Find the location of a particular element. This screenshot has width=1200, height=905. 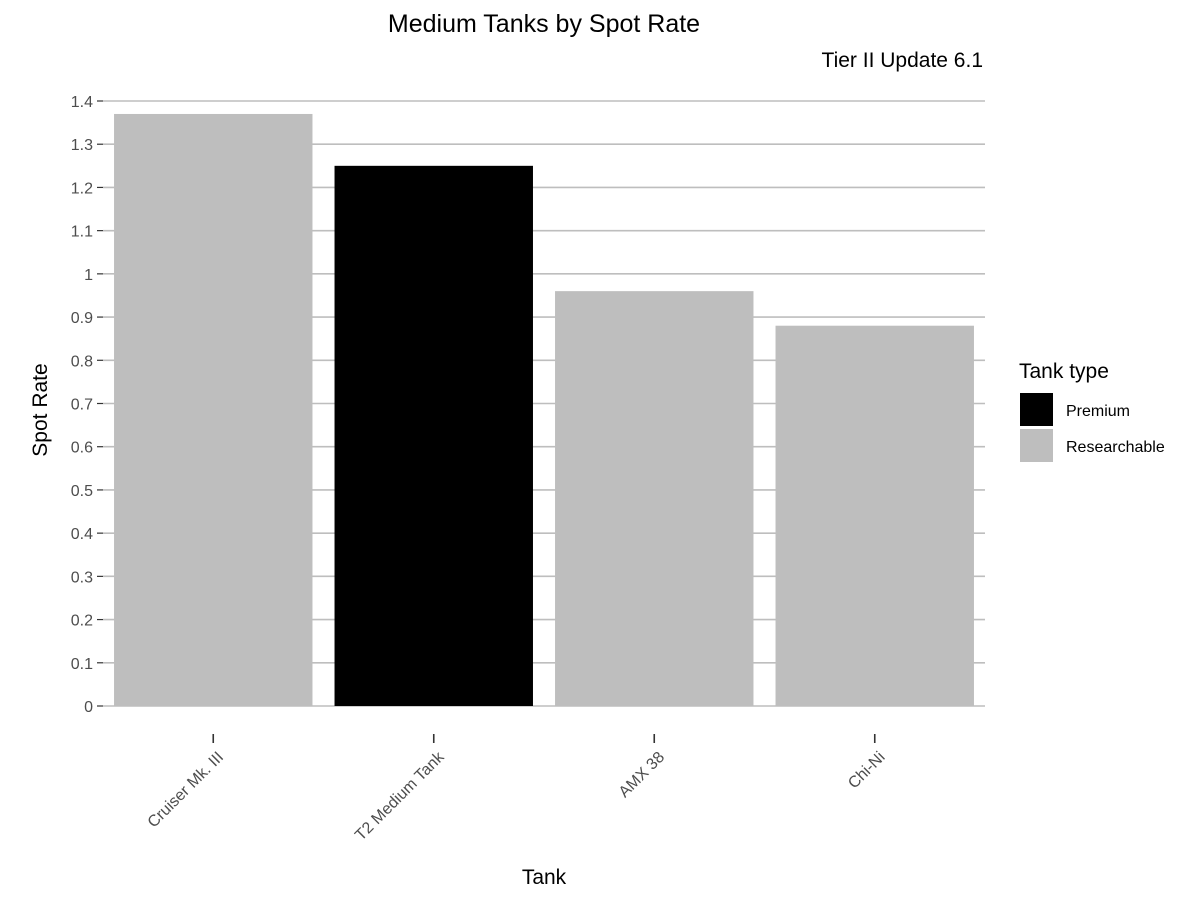

x-tick-label: Chi-Ni is located at coordinates (866, 770).